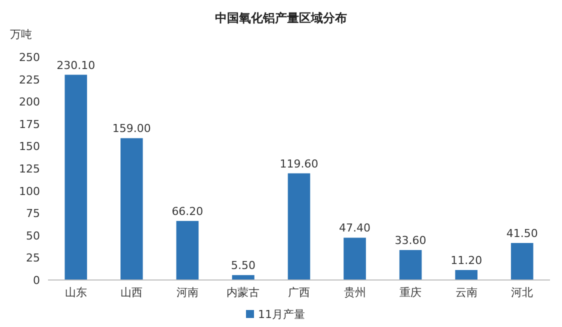 This screenshot has height=327, width=562. Describe the element at coordinates (243, 292) in the screenshot. I see `x-tick-label: 内蒙古` at that location.